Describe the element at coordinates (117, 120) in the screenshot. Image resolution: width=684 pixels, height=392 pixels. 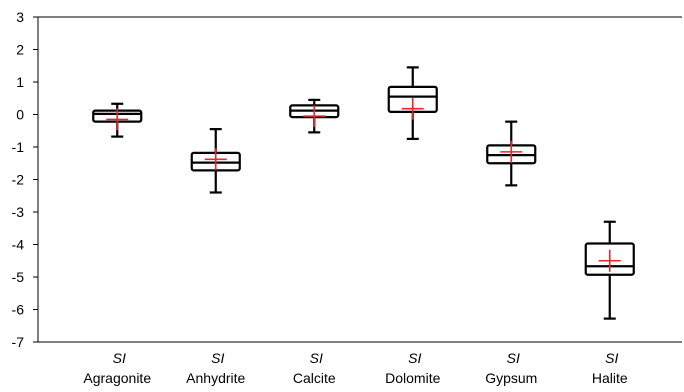
I see `box-agragonite` at that location.